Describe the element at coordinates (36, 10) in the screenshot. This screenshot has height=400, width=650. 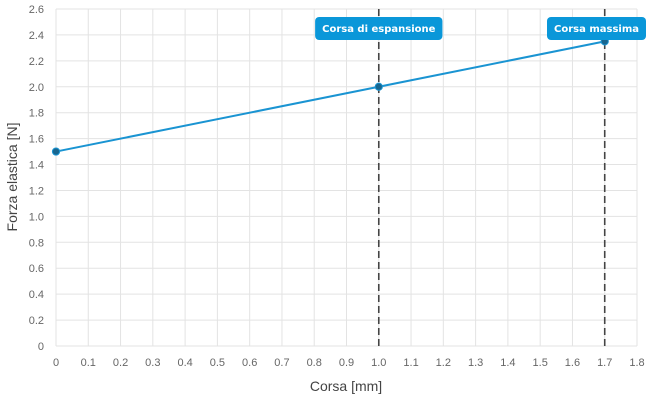
I see `y-tick-label: 2.6` at that location.